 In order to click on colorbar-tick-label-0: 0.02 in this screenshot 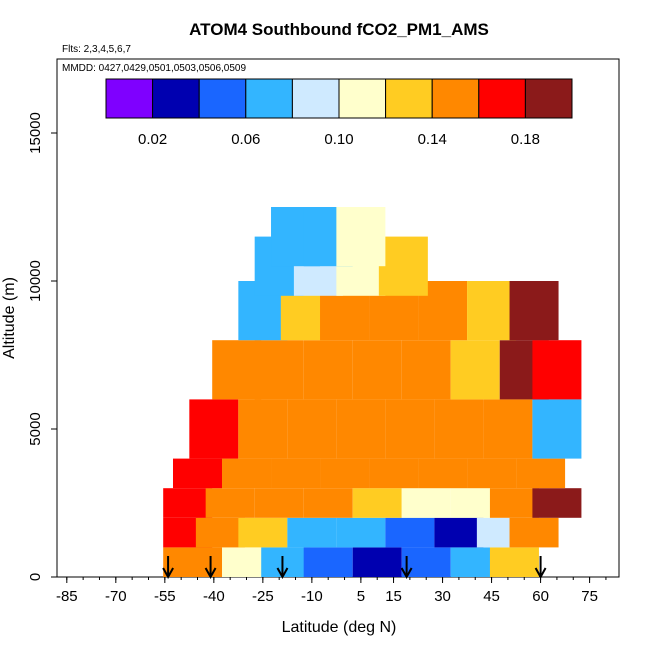, I will do `click(152, 139)`.